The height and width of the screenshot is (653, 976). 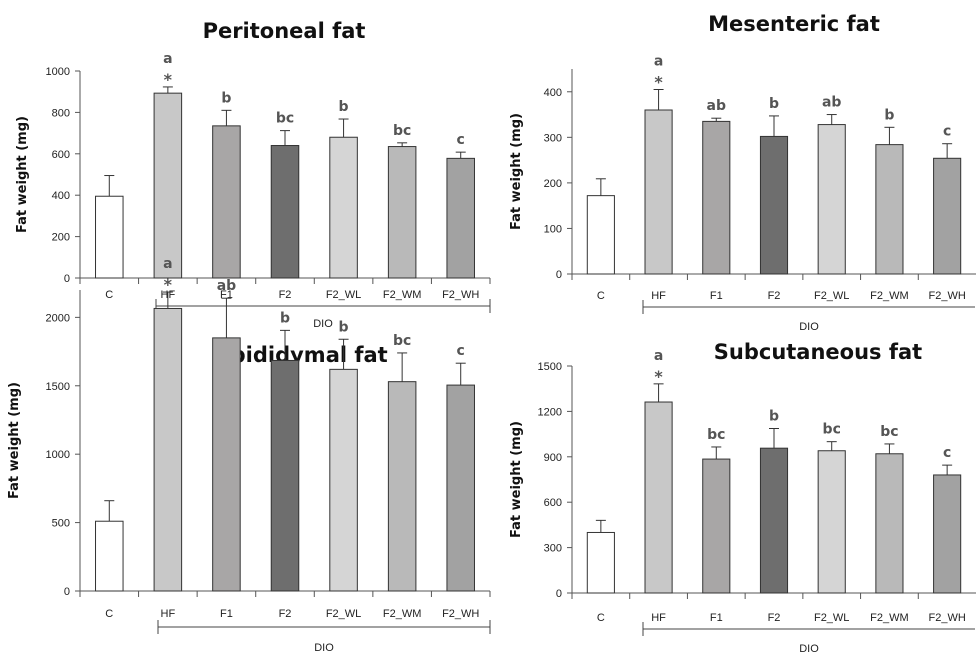 What do you see at coordinates (58, 72) in the screenshot?
I see `y-tick-label: 1000` at bounding box center [58, 72].